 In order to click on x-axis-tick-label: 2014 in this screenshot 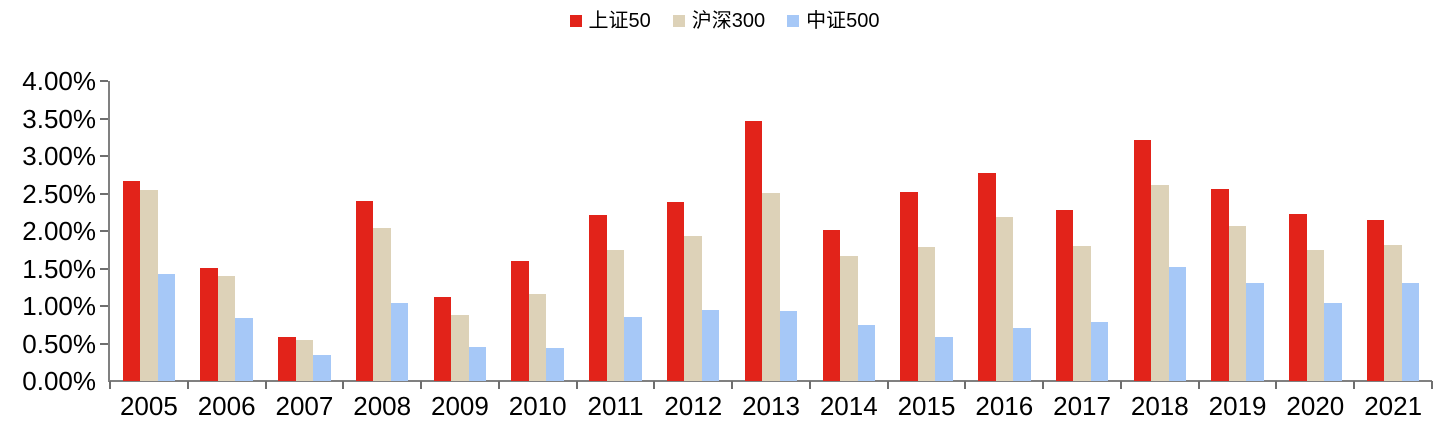, I will do `click(848, 406)`.